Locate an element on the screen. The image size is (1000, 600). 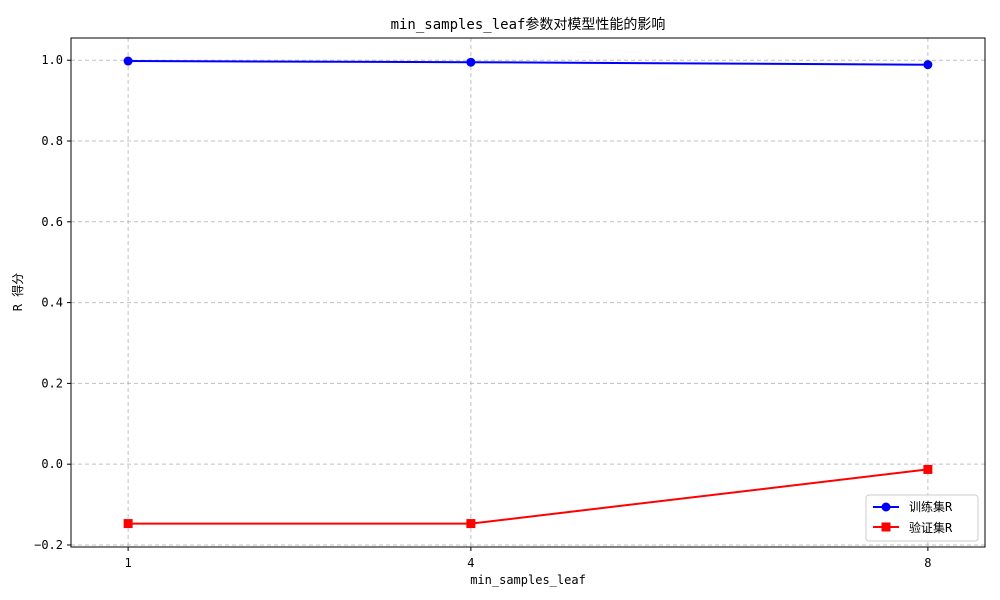
x-tick-label: 1 is located at coordinates (128, 563).